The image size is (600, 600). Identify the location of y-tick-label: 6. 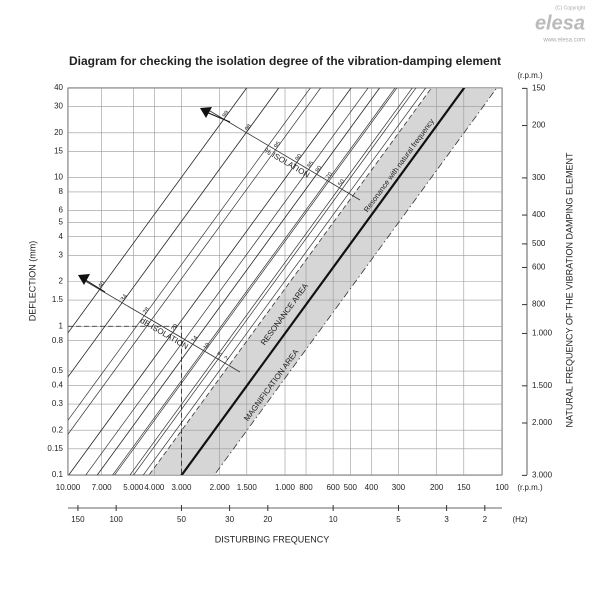
(61, 210).